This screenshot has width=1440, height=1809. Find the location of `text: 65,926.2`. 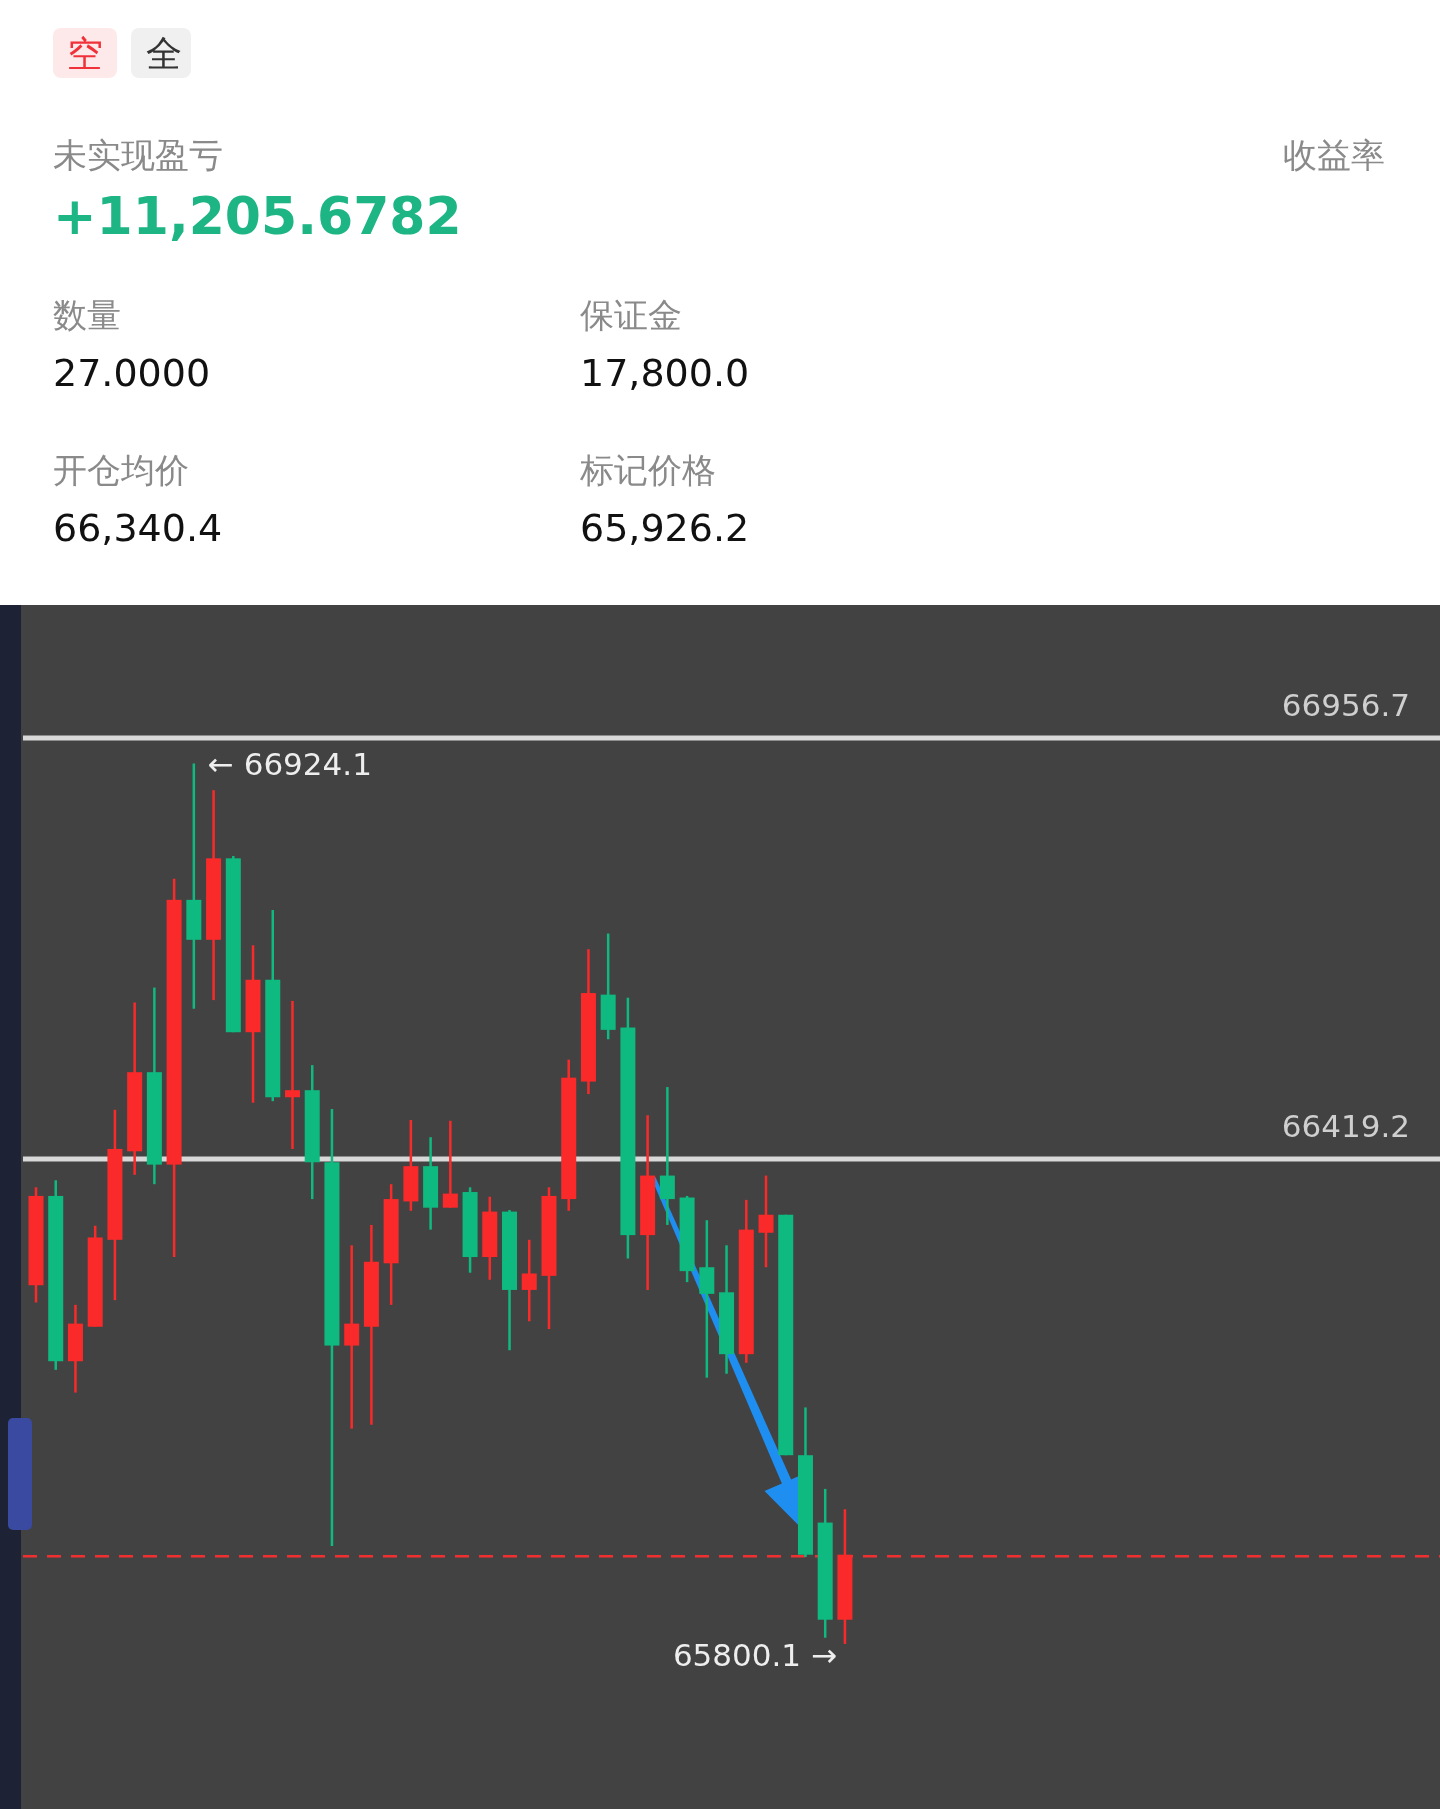

text: 65,926.2 is located at coordinates (665, 528).